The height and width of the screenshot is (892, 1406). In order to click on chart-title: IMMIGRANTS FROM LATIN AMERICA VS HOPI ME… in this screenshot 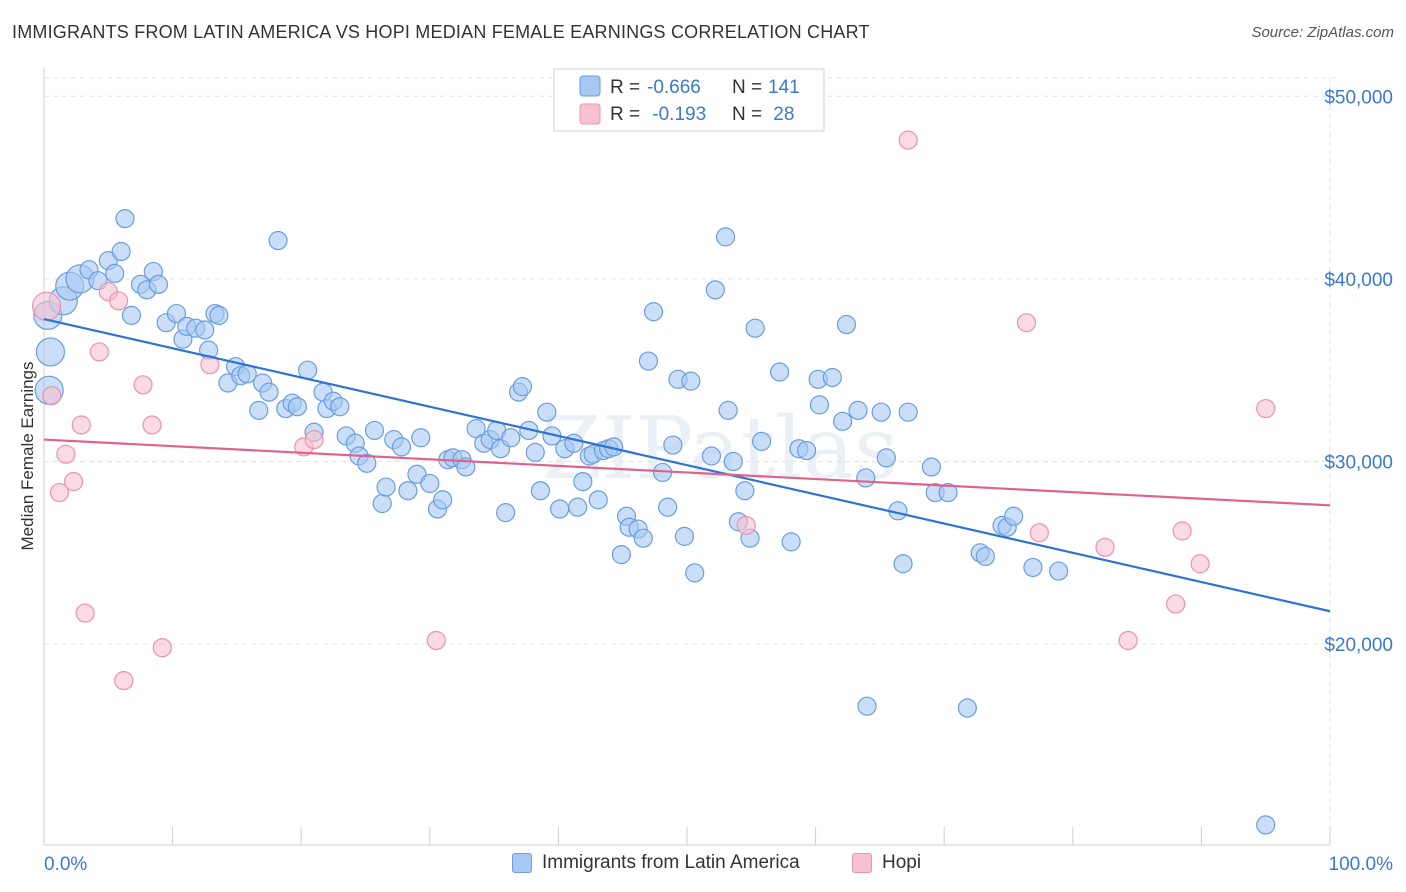, I will do `click(441, 32)`.